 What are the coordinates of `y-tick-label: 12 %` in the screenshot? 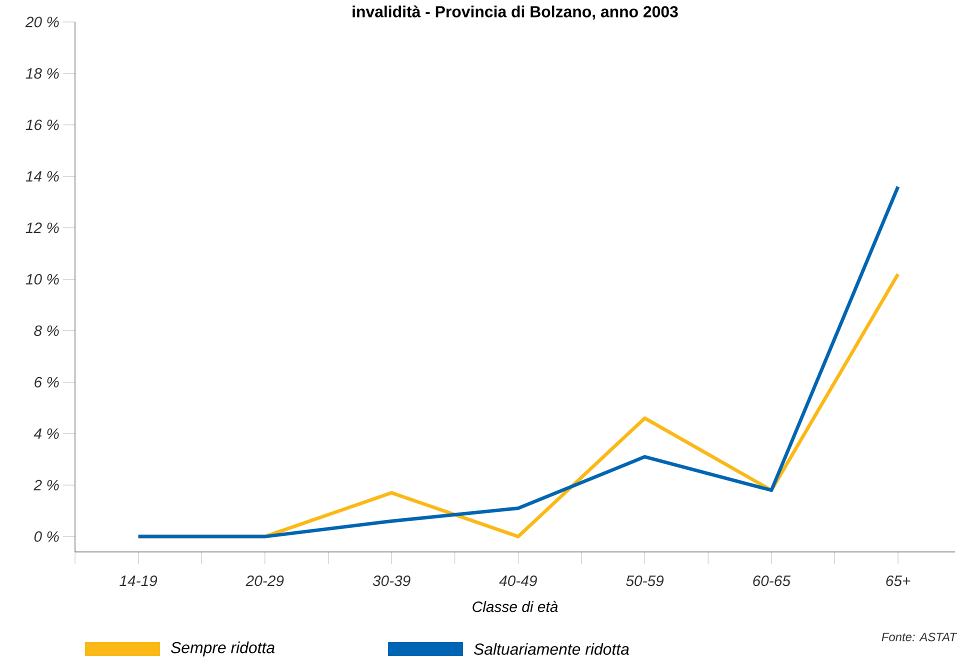 It's located at (42, 228).